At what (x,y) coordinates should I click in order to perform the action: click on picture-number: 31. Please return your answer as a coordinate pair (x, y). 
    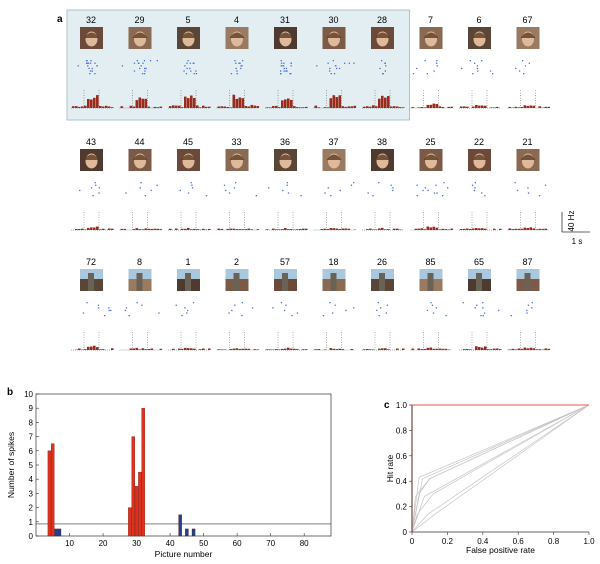
    Looking at the image, I should click on (285, 20).